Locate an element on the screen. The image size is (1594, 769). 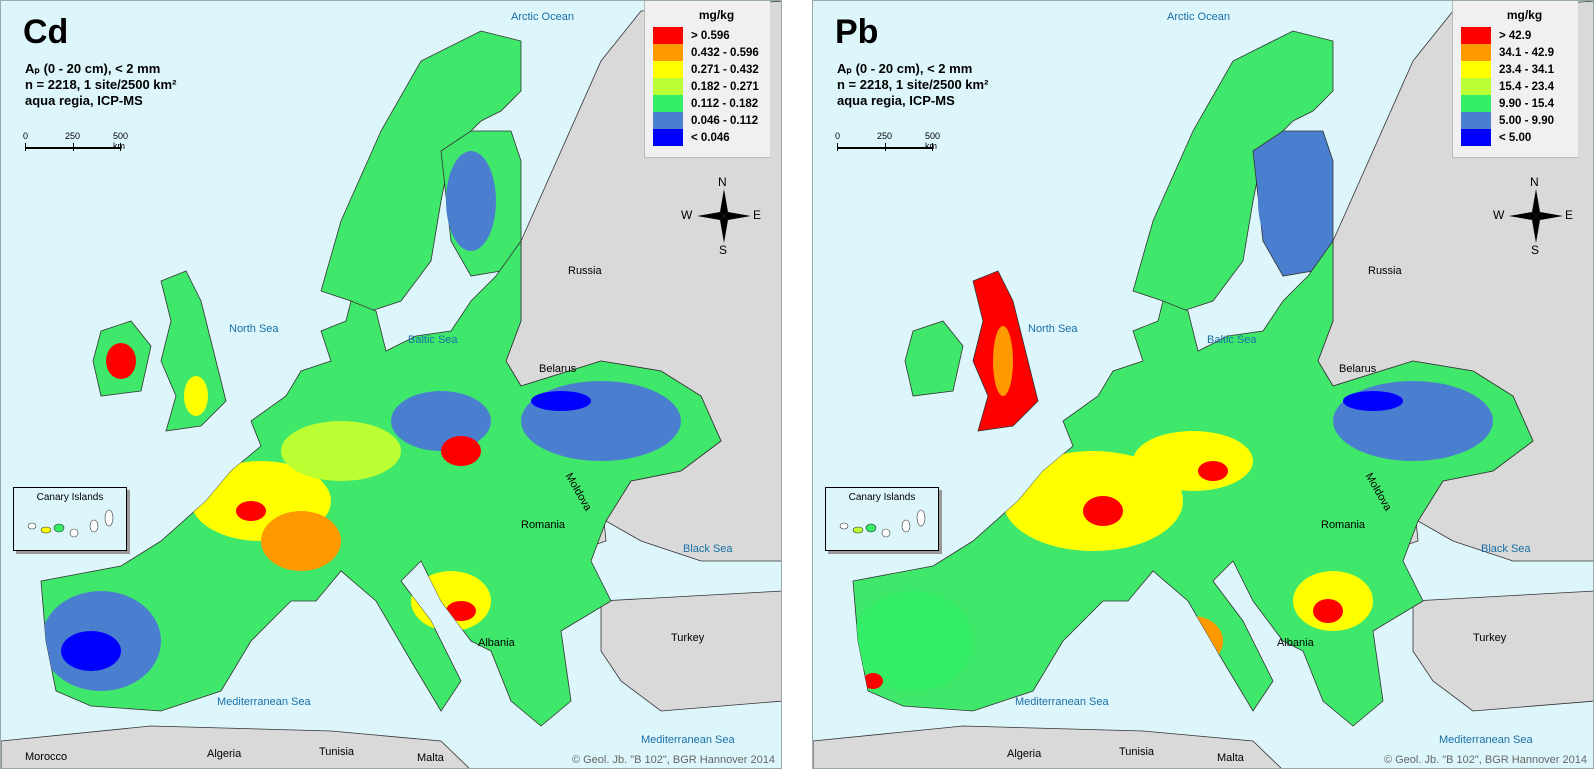
legend-class-1: > 0.596 is located at coordinates (707, 35).